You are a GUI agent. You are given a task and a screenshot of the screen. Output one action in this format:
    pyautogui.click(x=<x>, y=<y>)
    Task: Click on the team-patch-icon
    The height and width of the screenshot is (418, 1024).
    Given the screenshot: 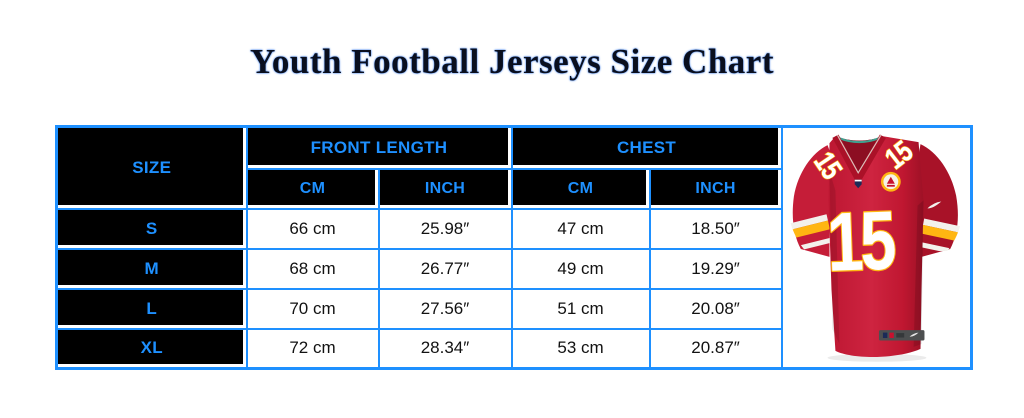 What is the action you would take?
    pyautogui.click(x=891, y=181)
    